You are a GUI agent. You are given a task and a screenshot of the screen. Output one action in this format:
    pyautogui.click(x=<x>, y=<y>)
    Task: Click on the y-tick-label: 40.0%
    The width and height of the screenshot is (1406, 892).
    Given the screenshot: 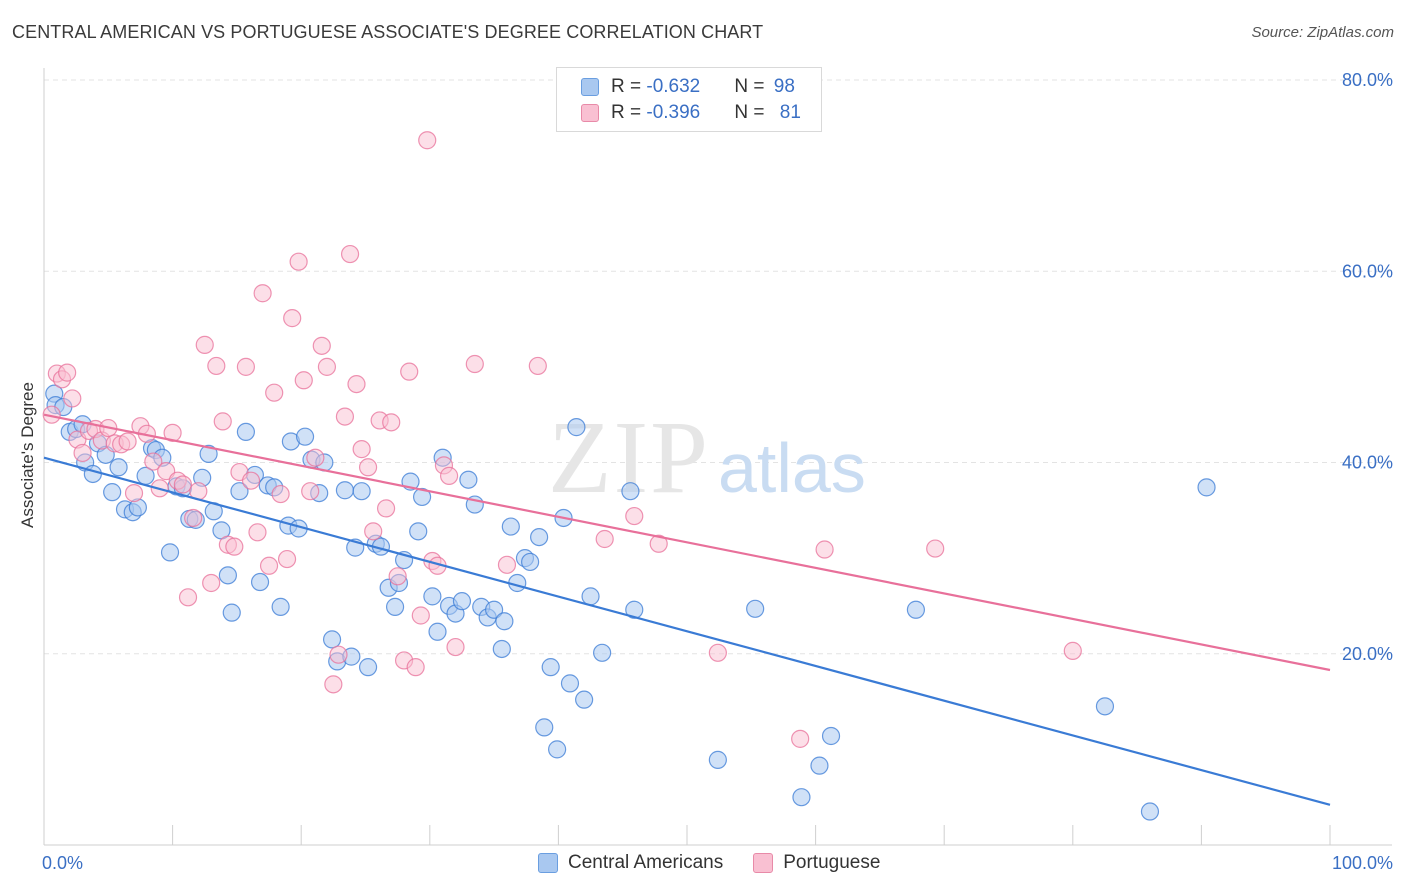 What is the action you would take?
    pyautogui.click(x=1367, y=463)
    